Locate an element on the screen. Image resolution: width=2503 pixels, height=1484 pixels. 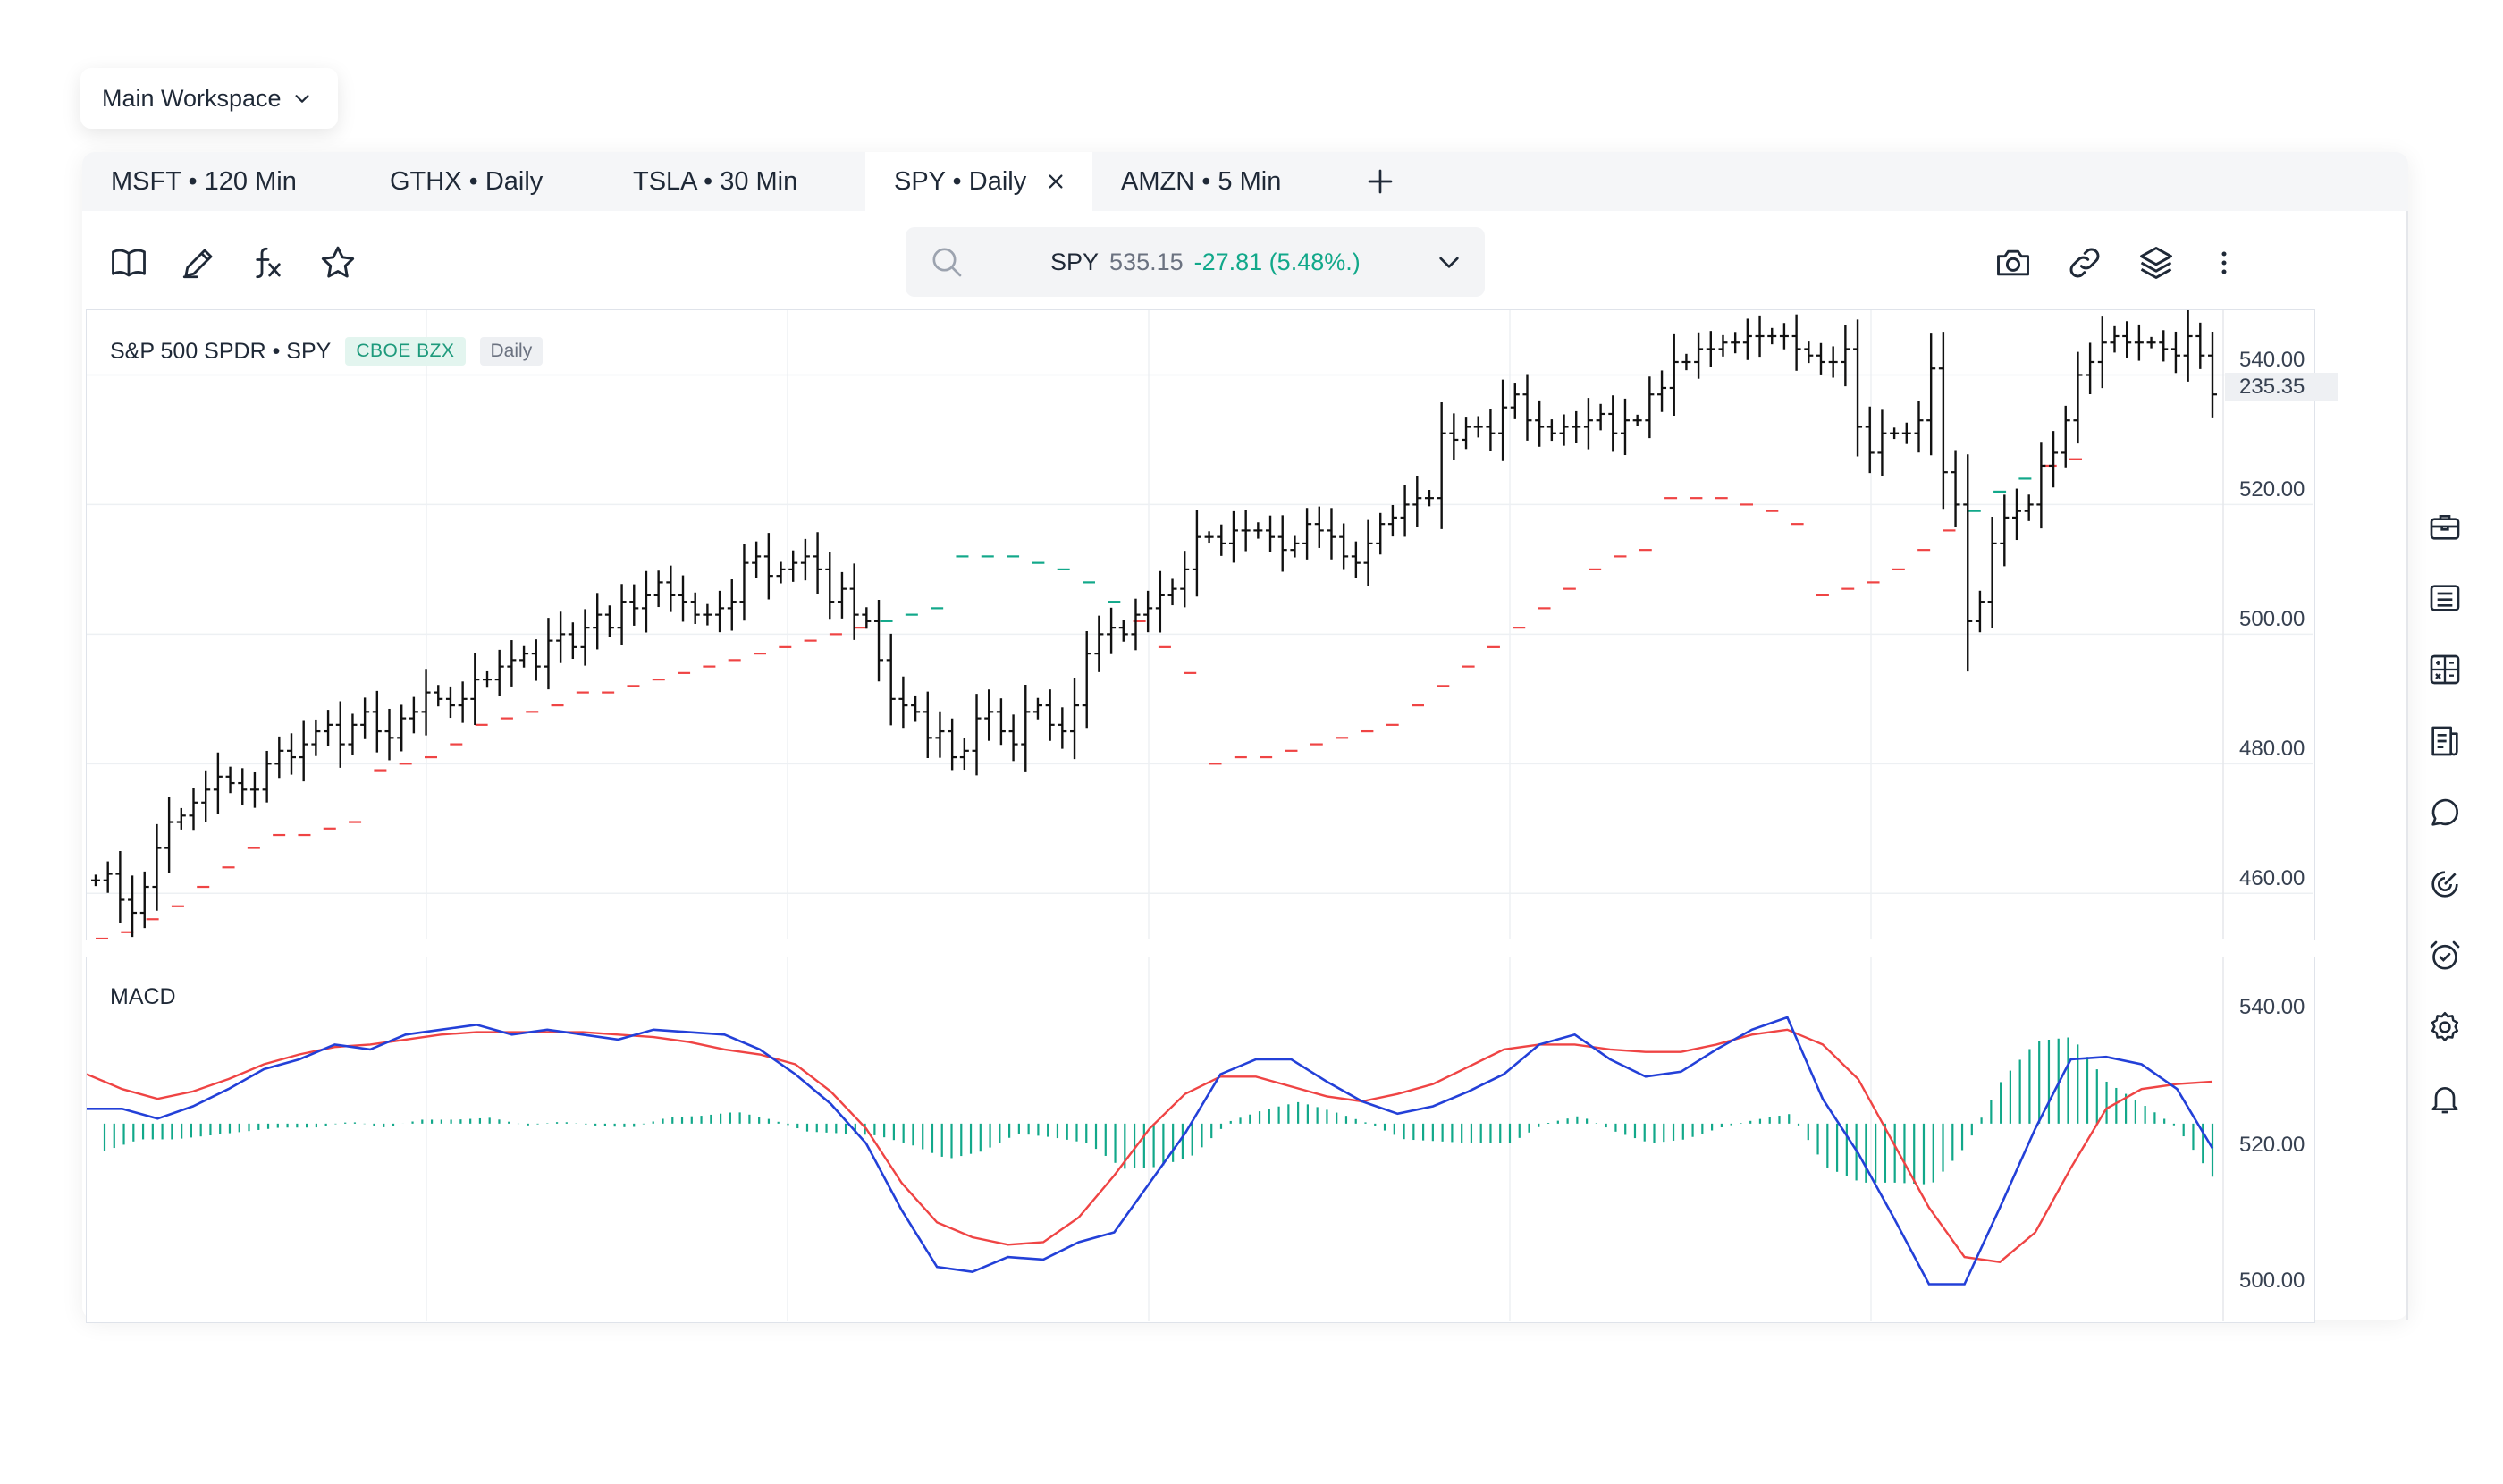
workspace-label: Main Workspace is located at coordinates (192, 98).